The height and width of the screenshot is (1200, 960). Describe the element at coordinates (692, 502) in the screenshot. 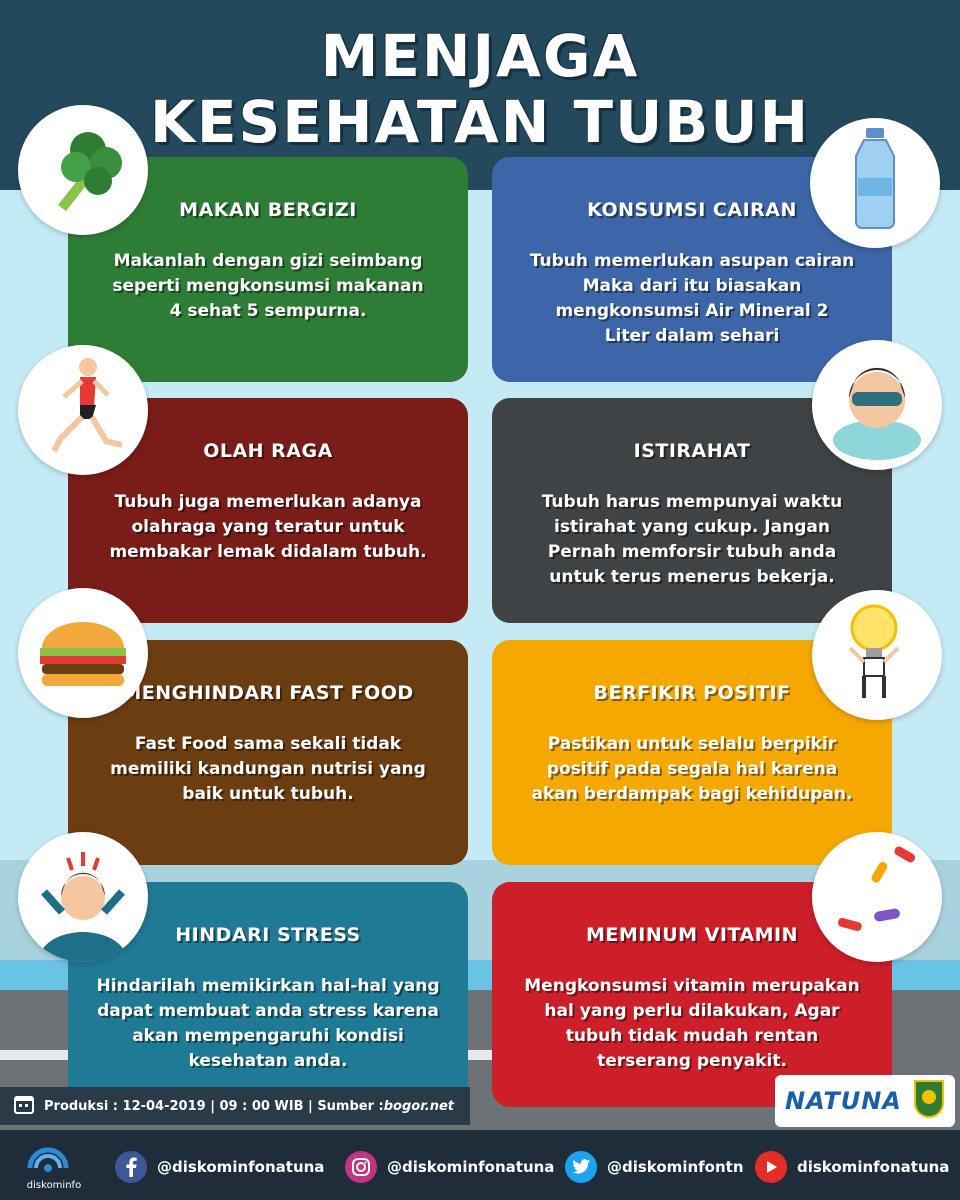

I see `card-line: Tubuh harus mempunyai waktu` at that location.